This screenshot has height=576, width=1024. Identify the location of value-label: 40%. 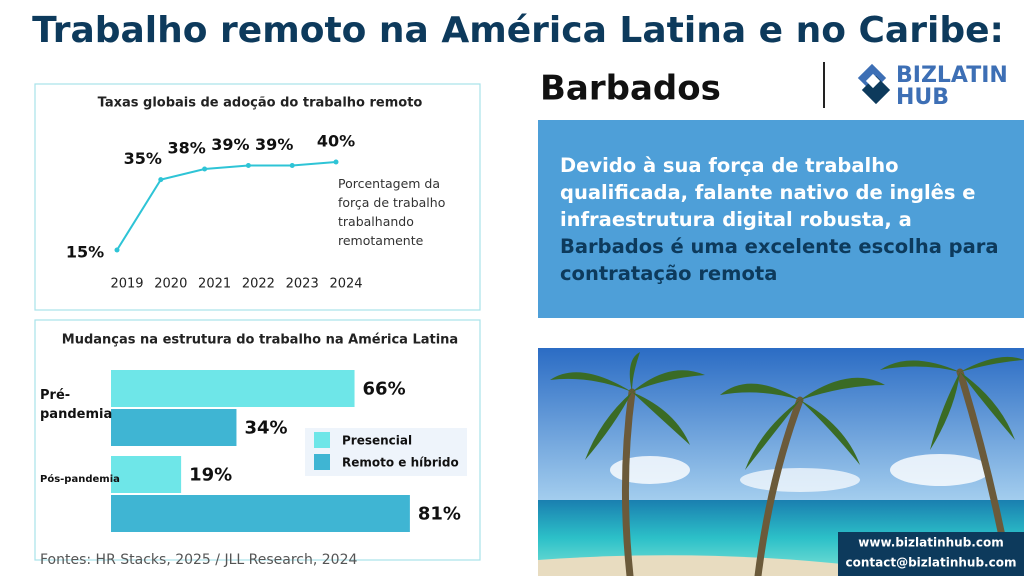
(336, 141).